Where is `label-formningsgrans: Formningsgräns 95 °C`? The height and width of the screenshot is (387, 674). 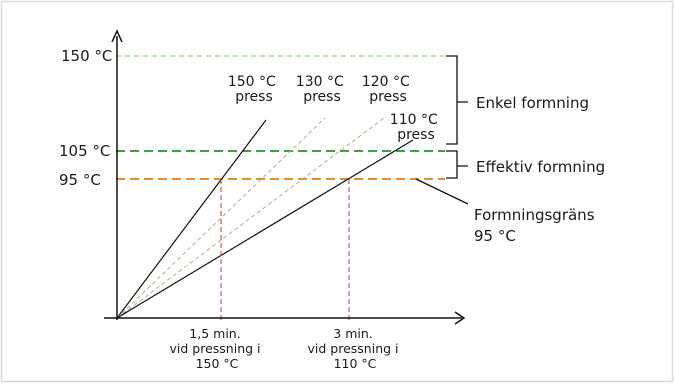 label-formningsgrans: Formningsgräns 95 °C is located at coordinates (536, 225).